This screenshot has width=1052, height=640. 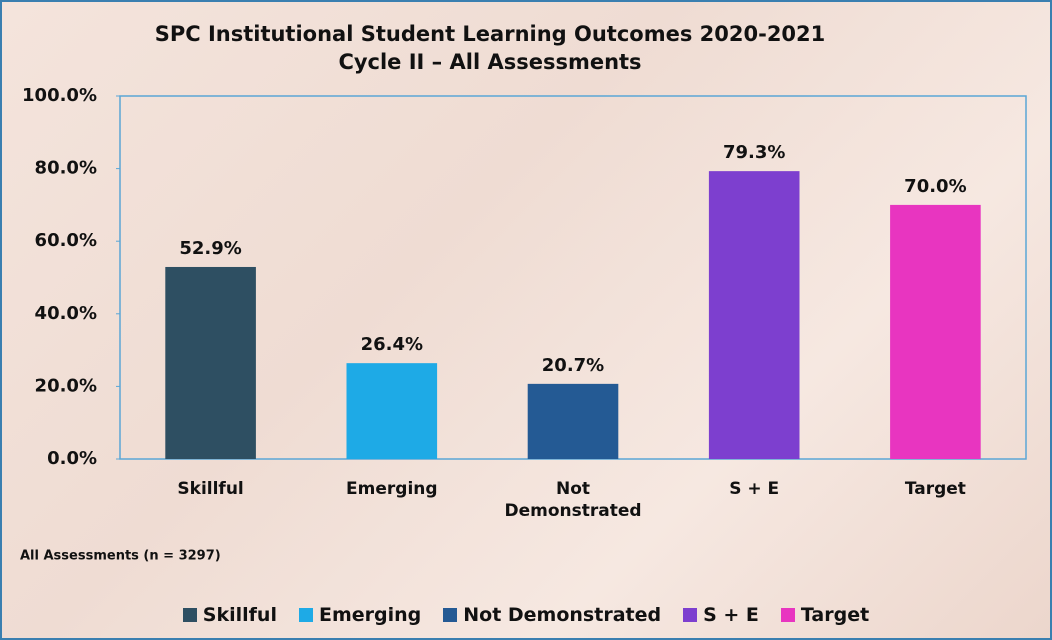 I want to click on legend-label: Skillful, so click(x=239, y=615).